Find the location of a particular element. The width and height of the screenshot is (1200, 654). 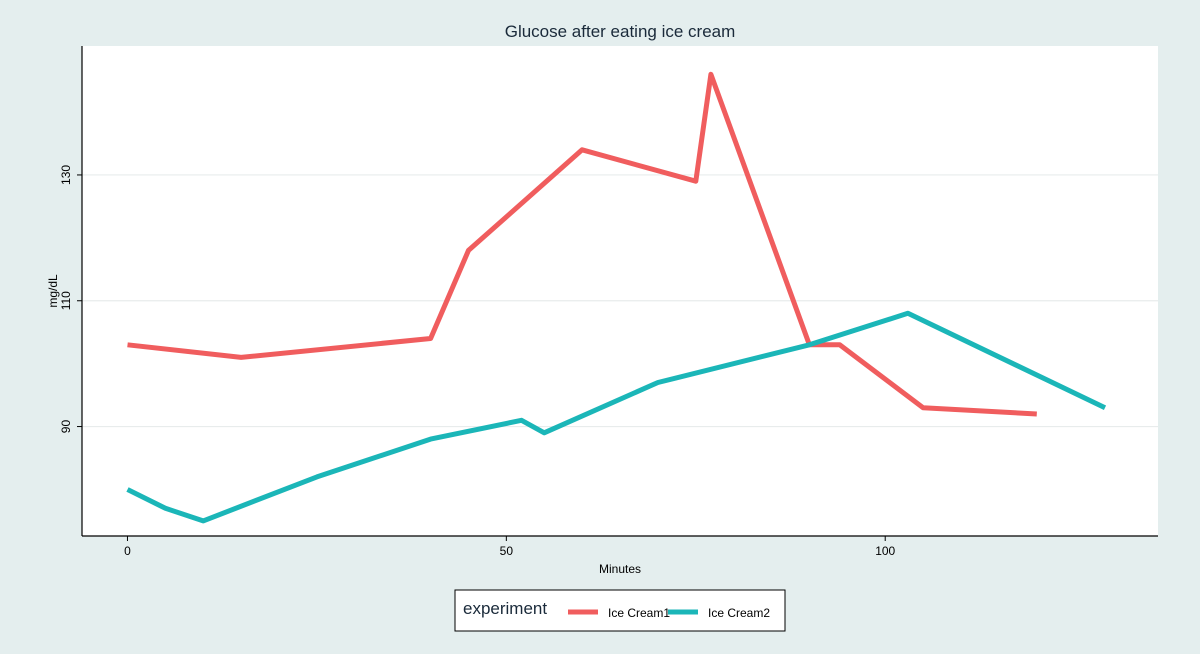

y-tick-label-90: 90 is located at coordinates (66, 427).